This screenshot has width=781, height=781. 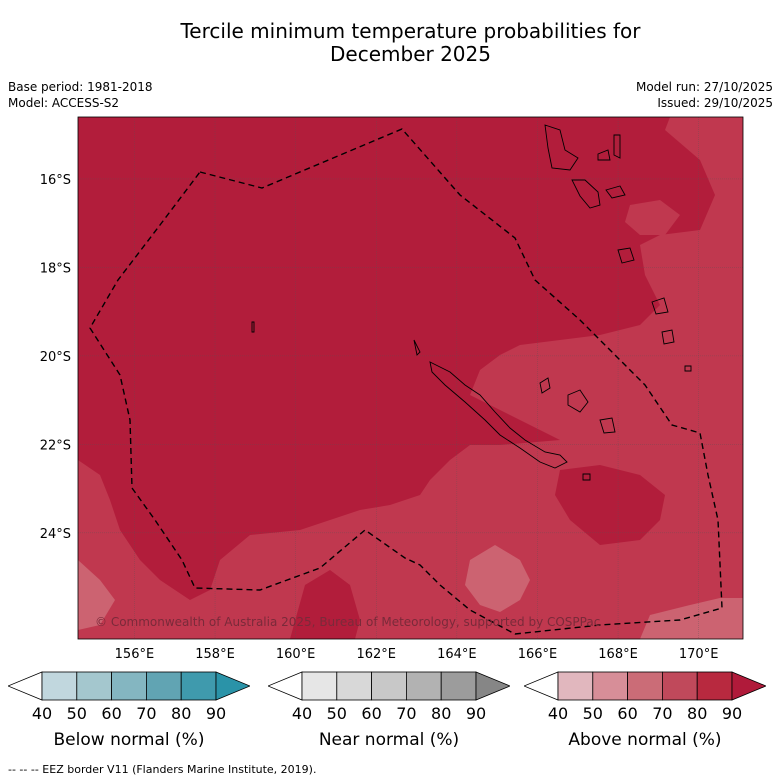 What do you see at coordinates (410, 54) in the screenshot?
I see `title-line-2: December 2025` at bounding box center [410, 54].